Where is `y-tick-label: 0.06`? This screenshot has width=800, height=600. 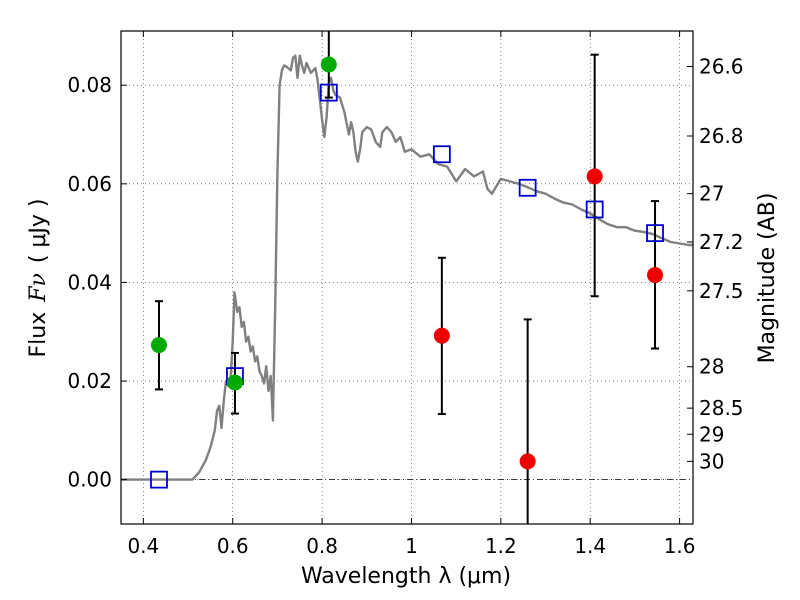
y-tick-label: 0.06 is located at coordinates (89, 184).